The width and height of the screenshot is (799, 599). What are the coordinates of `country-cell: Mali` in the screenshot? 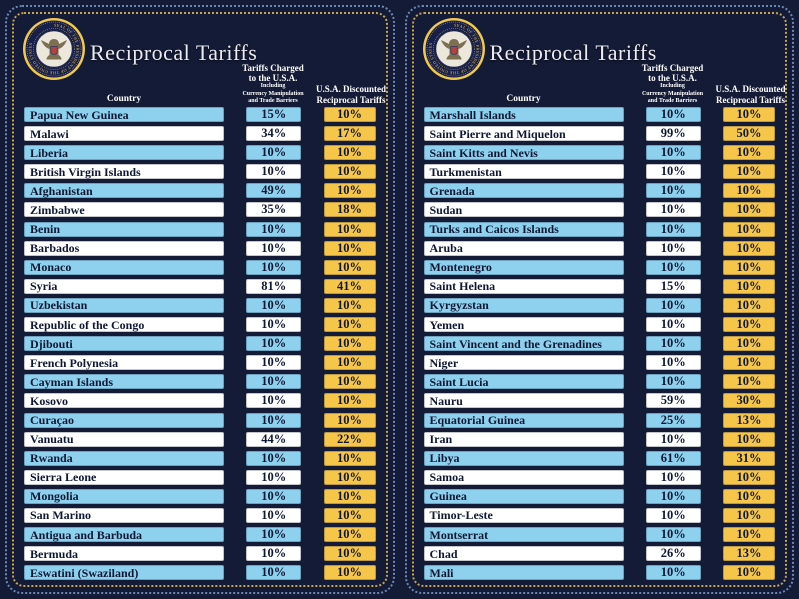 It's located at (523, 573).